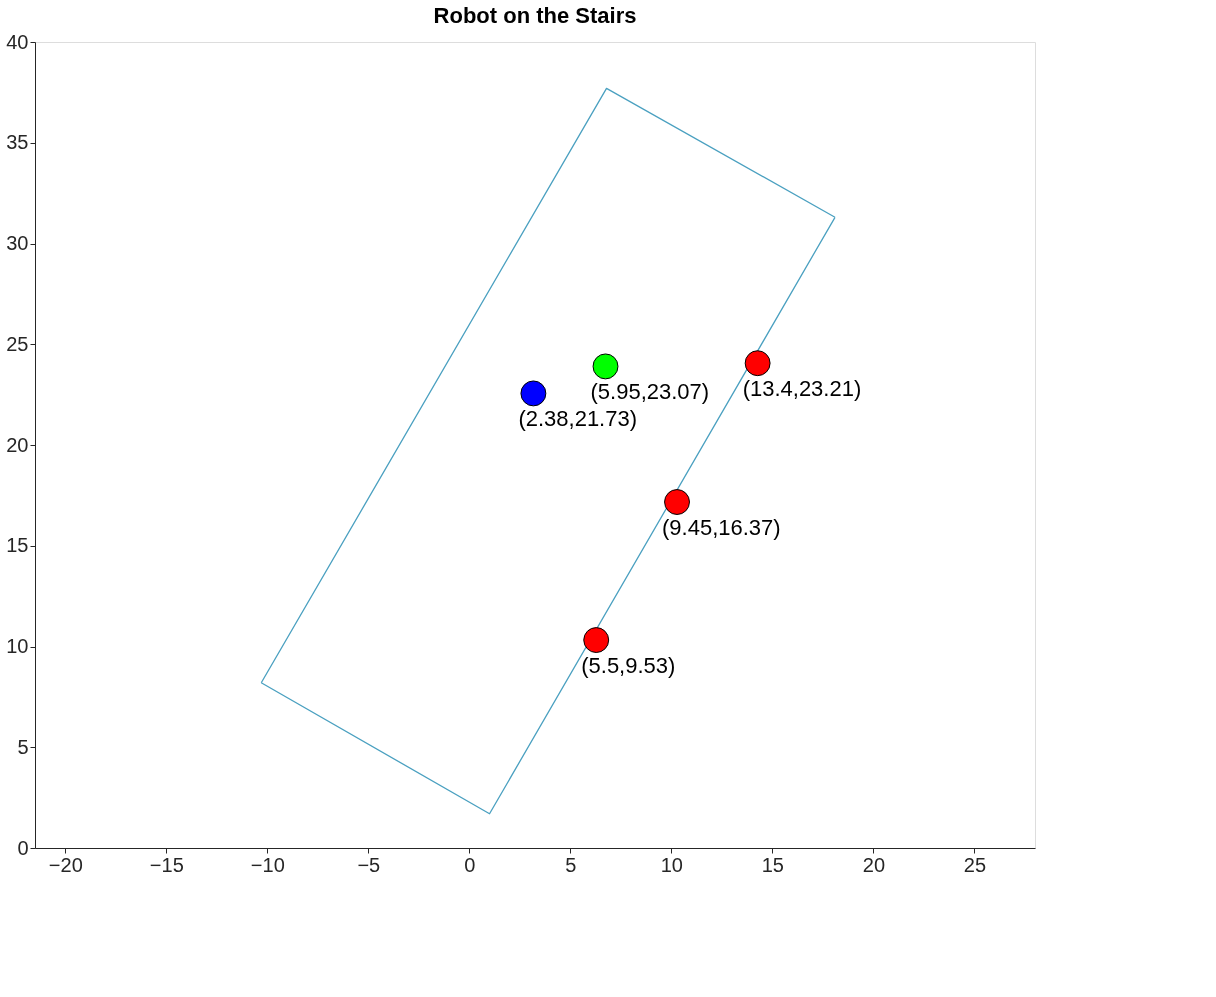  Describe the element at coordinates (369, 864) in the screenshot. I see `x-tick-label: −5` at that location.